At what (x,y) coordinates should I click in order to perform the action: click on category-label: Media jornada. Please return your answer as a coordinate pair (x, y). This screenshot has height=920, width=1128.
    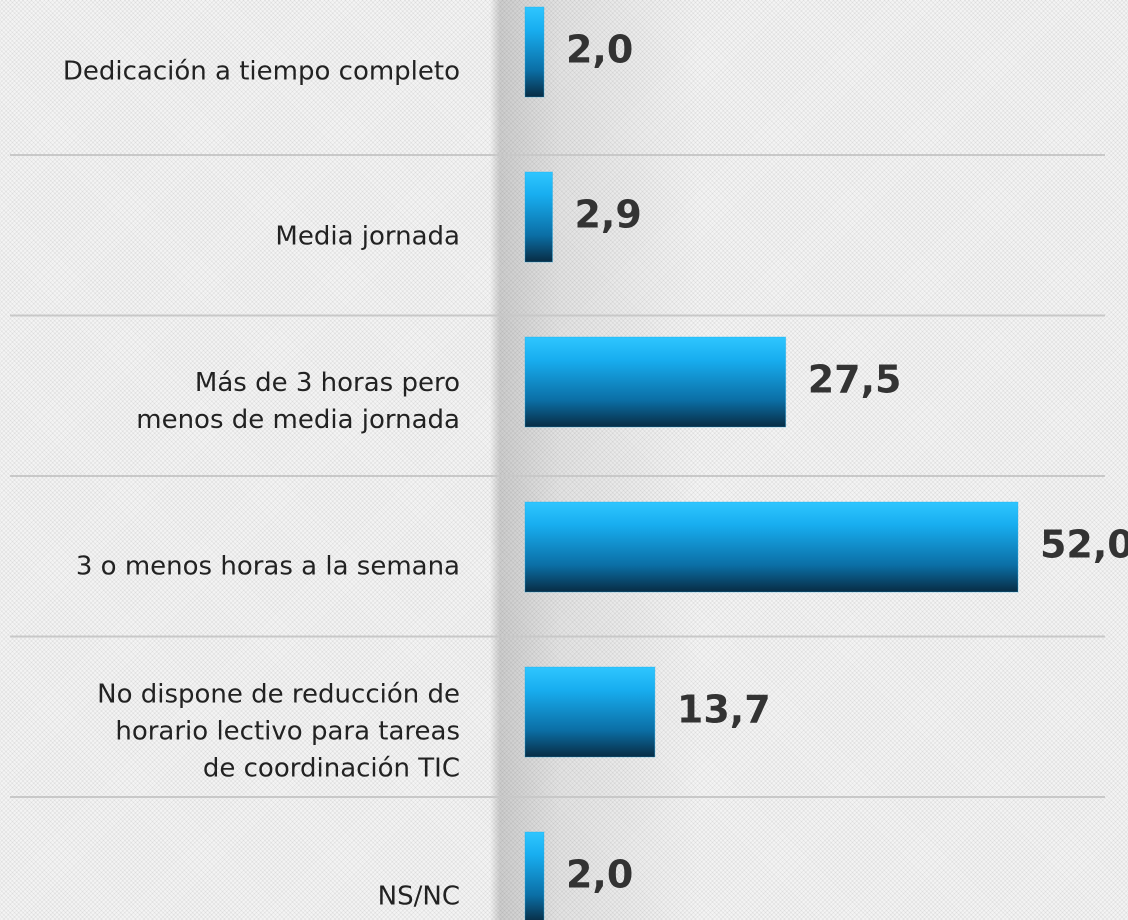
    Looking at the image, I should click on (367, 237).